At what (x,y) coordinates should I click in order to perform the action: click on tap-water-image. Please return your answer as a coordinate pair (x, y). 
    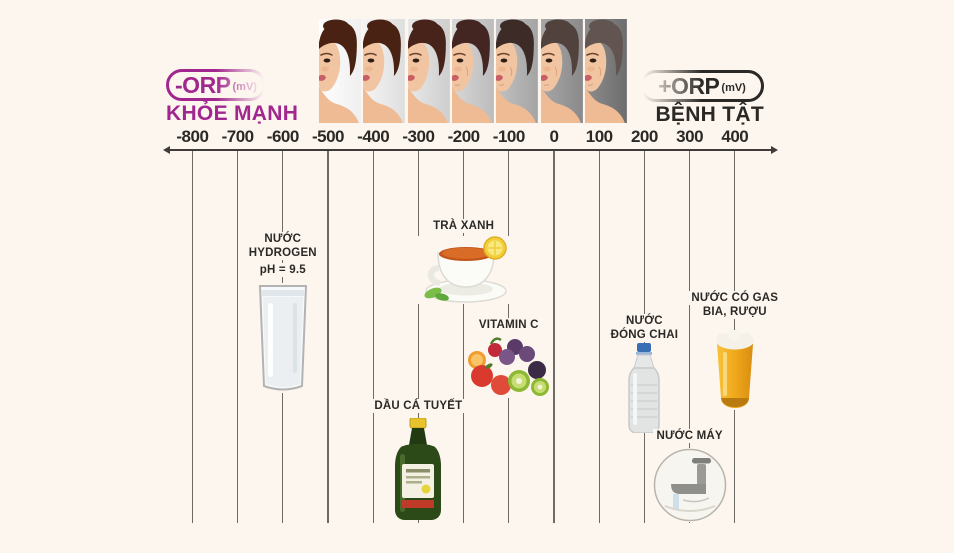
    Looking at the image, I should click on (689, 485).